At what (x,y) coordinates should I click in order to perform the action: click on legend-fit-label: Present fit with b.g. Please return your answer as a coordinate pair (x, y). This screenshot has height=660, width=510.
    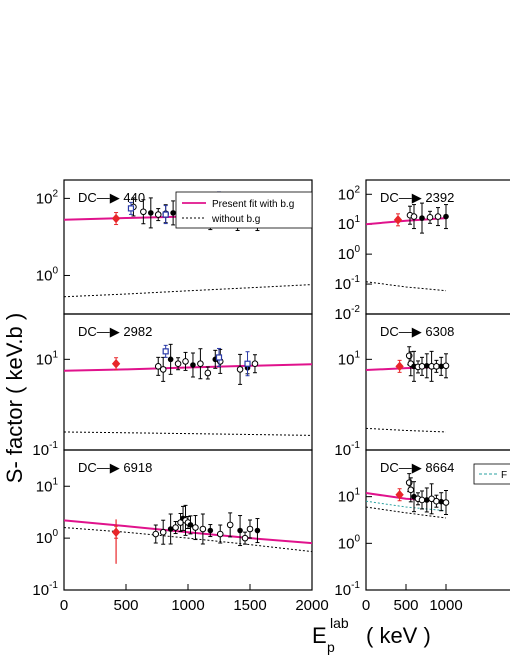
    Looking at the image, I should click on (253, 204).